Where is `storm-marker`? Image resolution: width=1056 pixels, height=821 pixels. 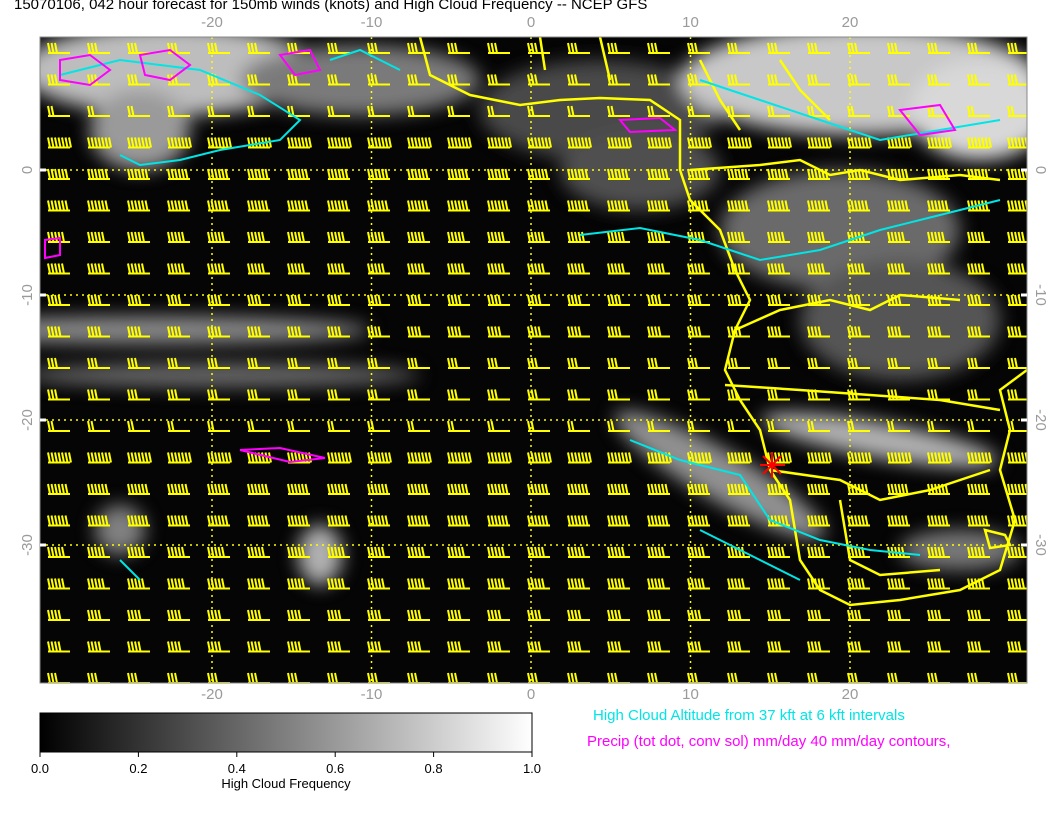 storm-marker is located at coordinates (772, 465).